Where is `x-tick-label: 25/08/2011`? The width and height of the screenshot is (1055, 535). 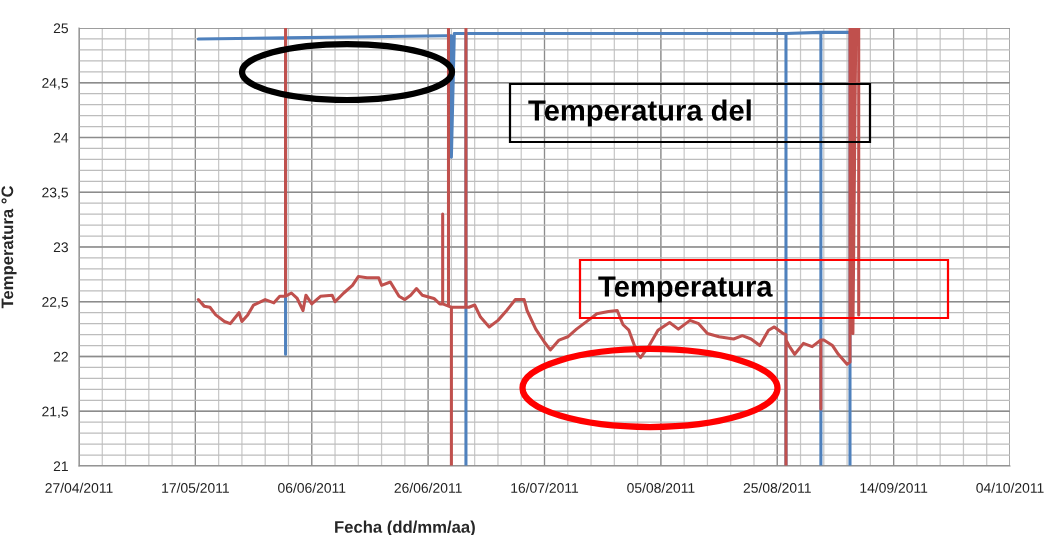
x-tick-label: 25/08/2011 is located at coordinates (777, 487).